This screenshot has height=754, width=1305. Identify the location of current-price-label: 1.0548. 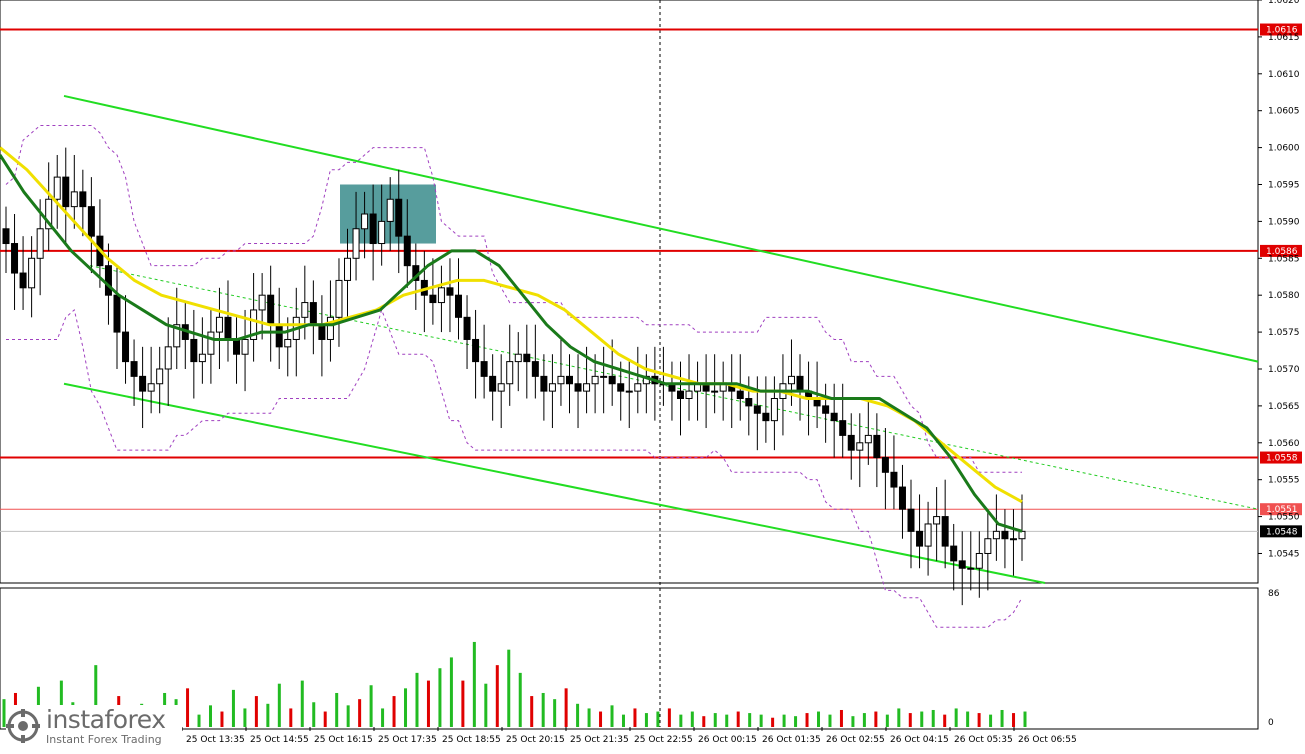
(1282, 532).